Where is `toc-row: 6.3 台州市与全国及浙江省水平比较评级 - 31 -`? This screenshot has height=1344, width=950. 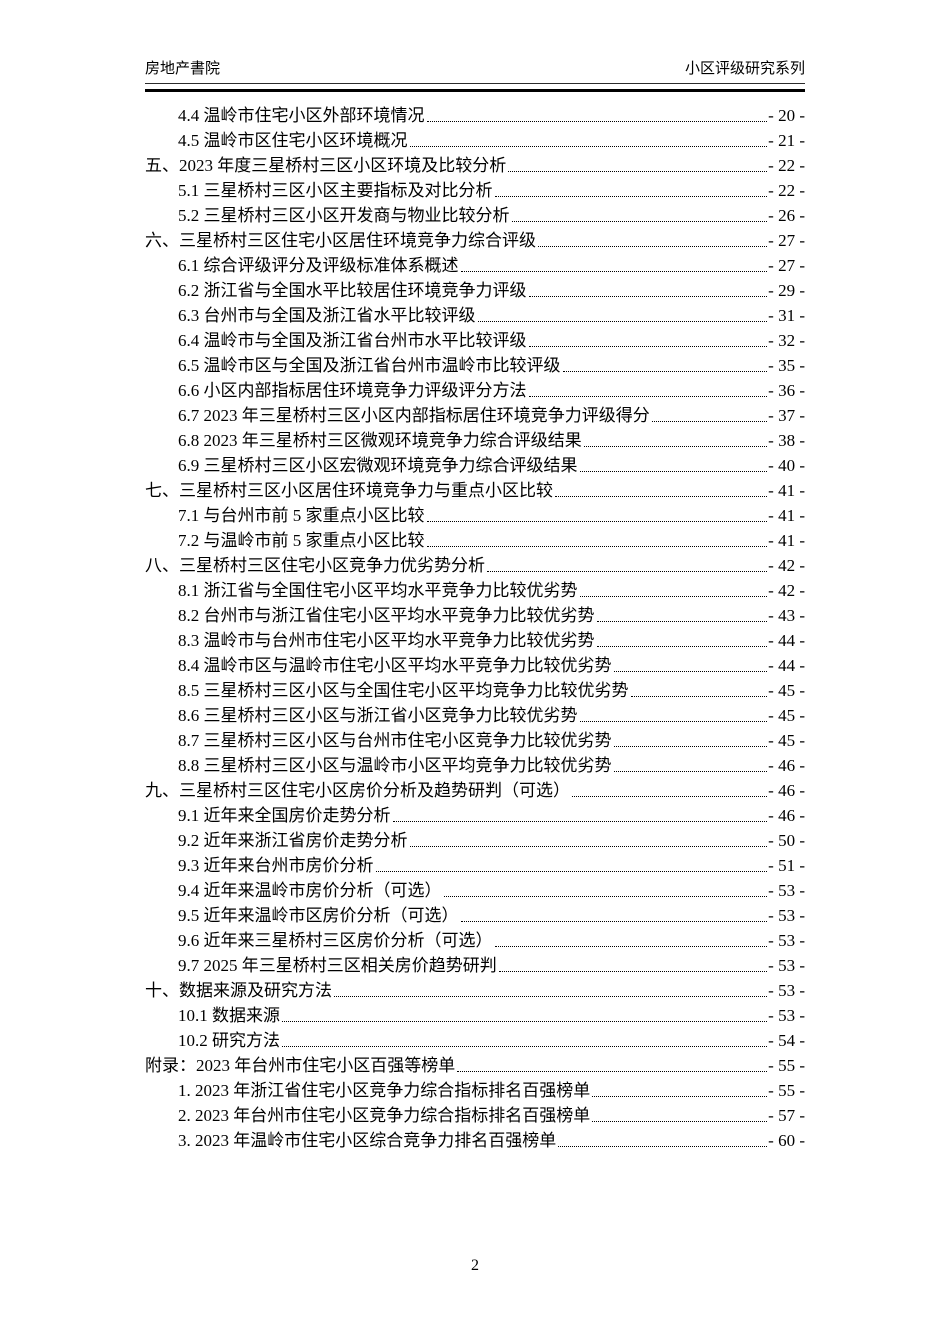 toc-row: 6.3 台州市与全国及浙江省水平比较评级 - 31 - is located at coordinates (475, 315).